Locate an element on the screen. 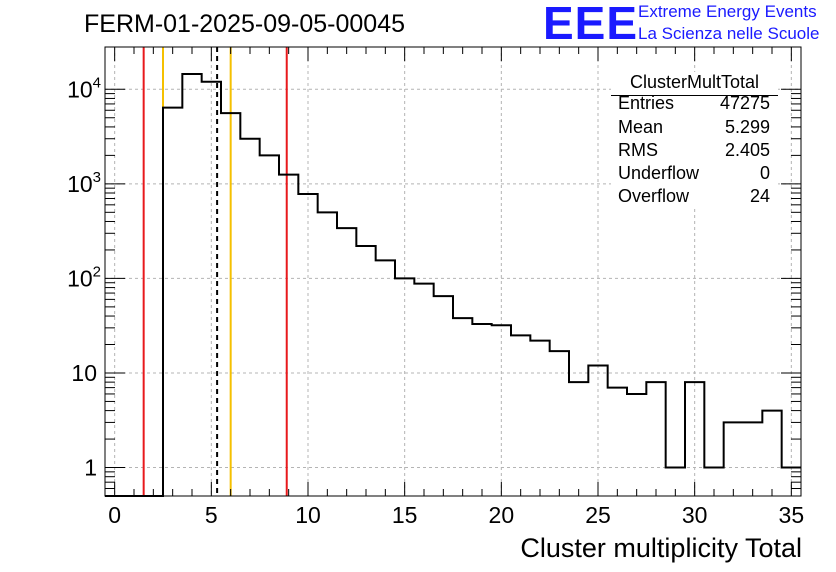  x-tick-label: 30 is located at coordinates (695, 515).